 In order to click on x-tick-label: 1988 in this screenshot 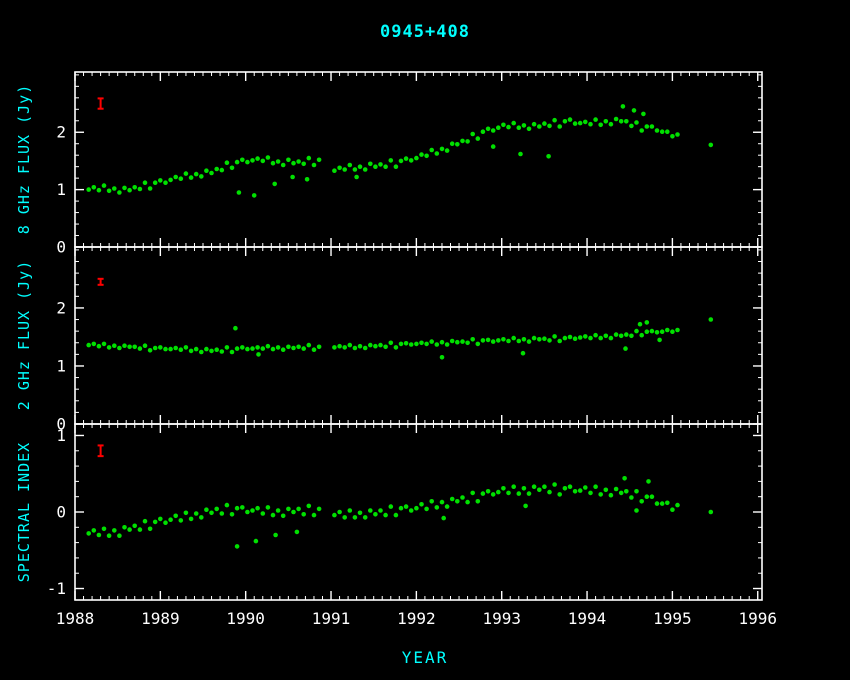, I will do `click(75, 618)`.